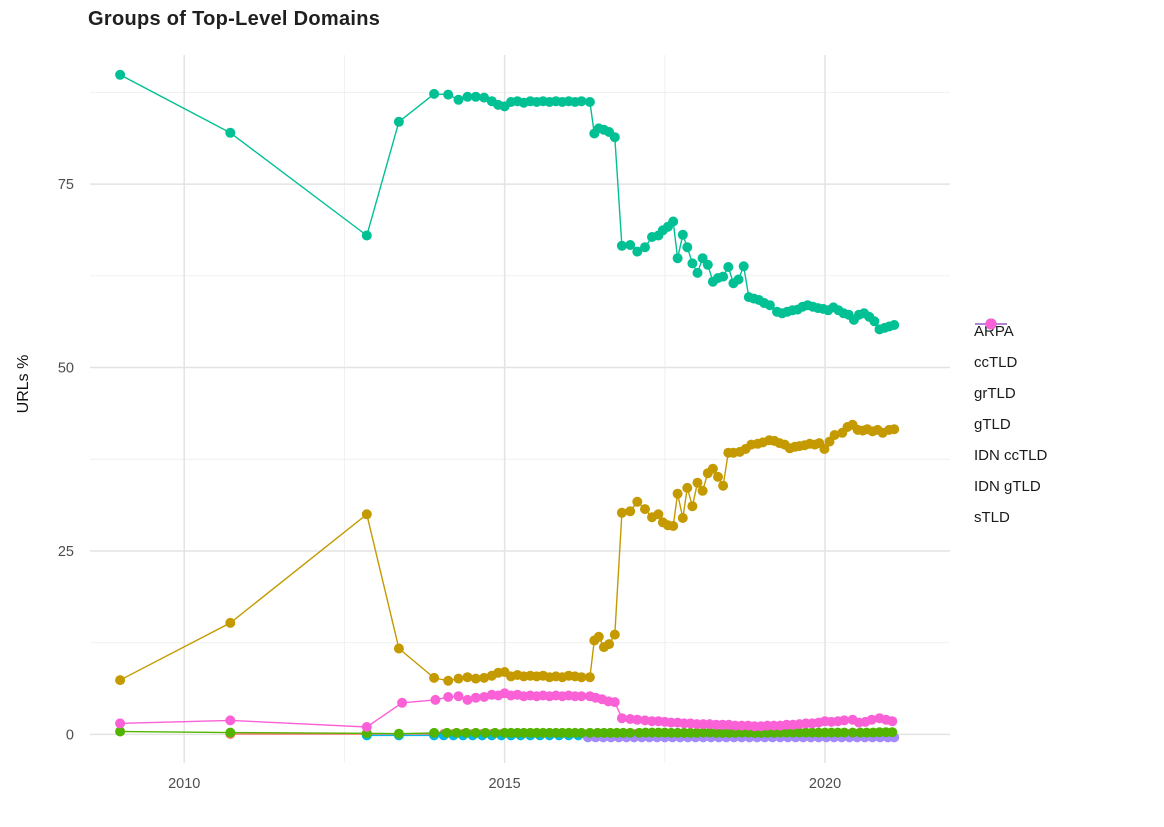 The height and width of the screenshot is (827, 1164). Describe the element at coordinates (991, 324) in the screenshot. I see `legend-key-icon` at that location.